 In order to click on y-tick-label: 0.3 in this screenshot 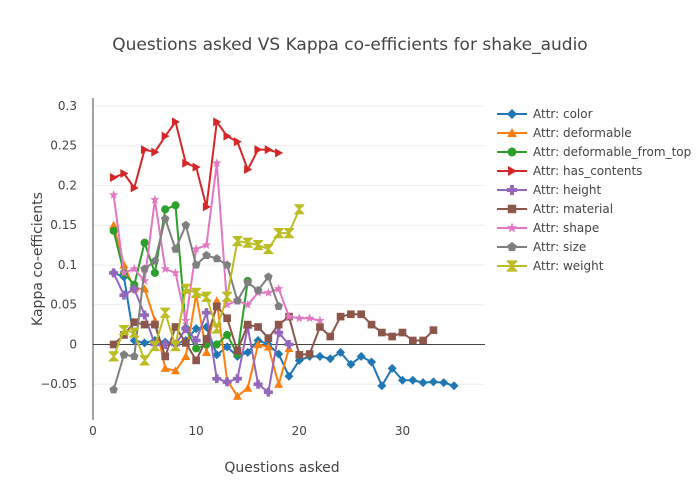, I will do `click(67, 106)`.